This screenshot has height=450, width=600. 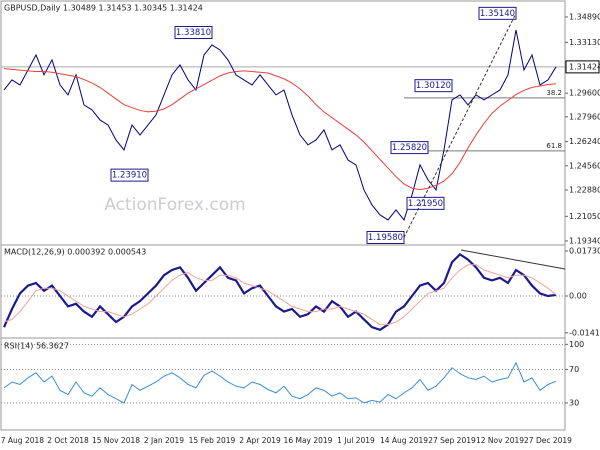 I want to click on panel-title: RSI(14) 56.3627, so click(x=36, y=346).